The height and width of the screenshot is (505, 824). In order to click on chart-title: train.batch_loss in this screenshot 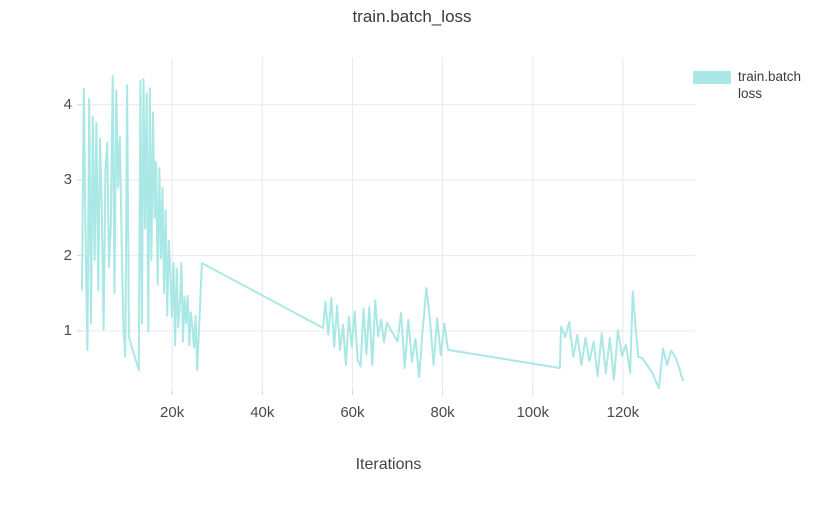, I will do `click(412, 16)`.